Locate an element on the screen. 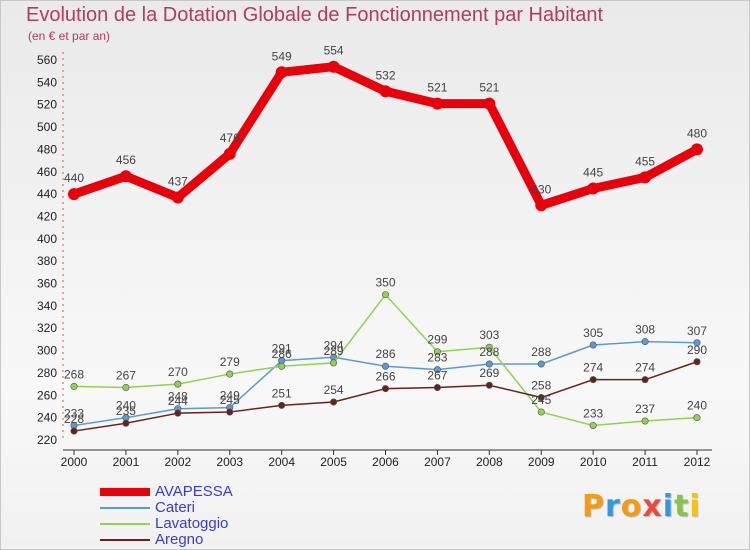 This screenshot has width=750, height=550. y-tick-label: 220 is located at coordinates (47, 440).